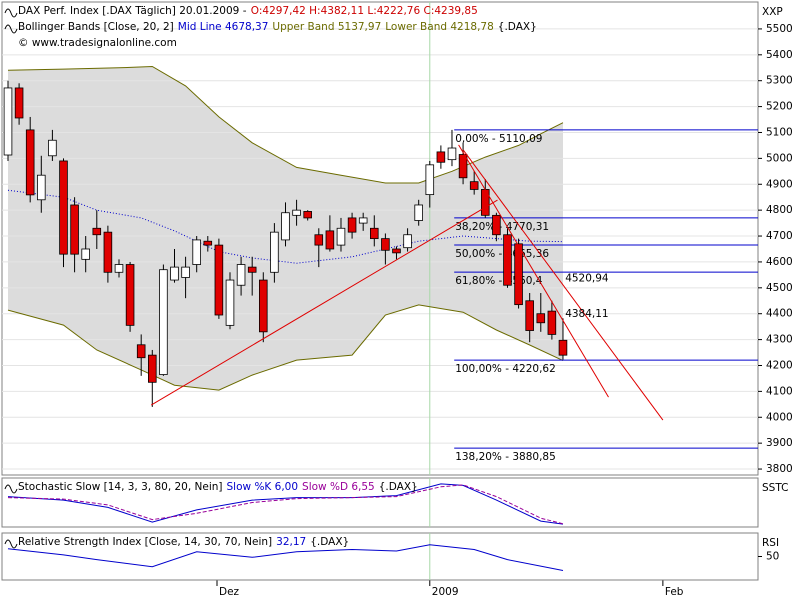 The width and height of the screenshot is (800, 600). I want to click on y-tick-label: 3800, so click(779, 469).